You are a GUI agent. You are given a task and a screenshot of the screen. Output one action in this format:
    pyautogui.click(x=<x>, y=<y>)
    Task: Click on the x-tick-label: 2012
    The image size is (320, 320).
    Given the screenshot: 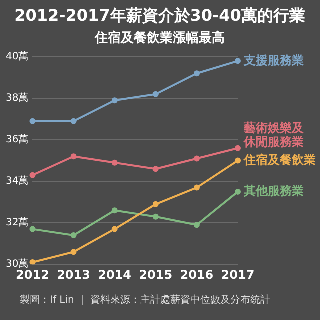 What is the action you would take?
    pyautogui.click(x=33, y=275)
    